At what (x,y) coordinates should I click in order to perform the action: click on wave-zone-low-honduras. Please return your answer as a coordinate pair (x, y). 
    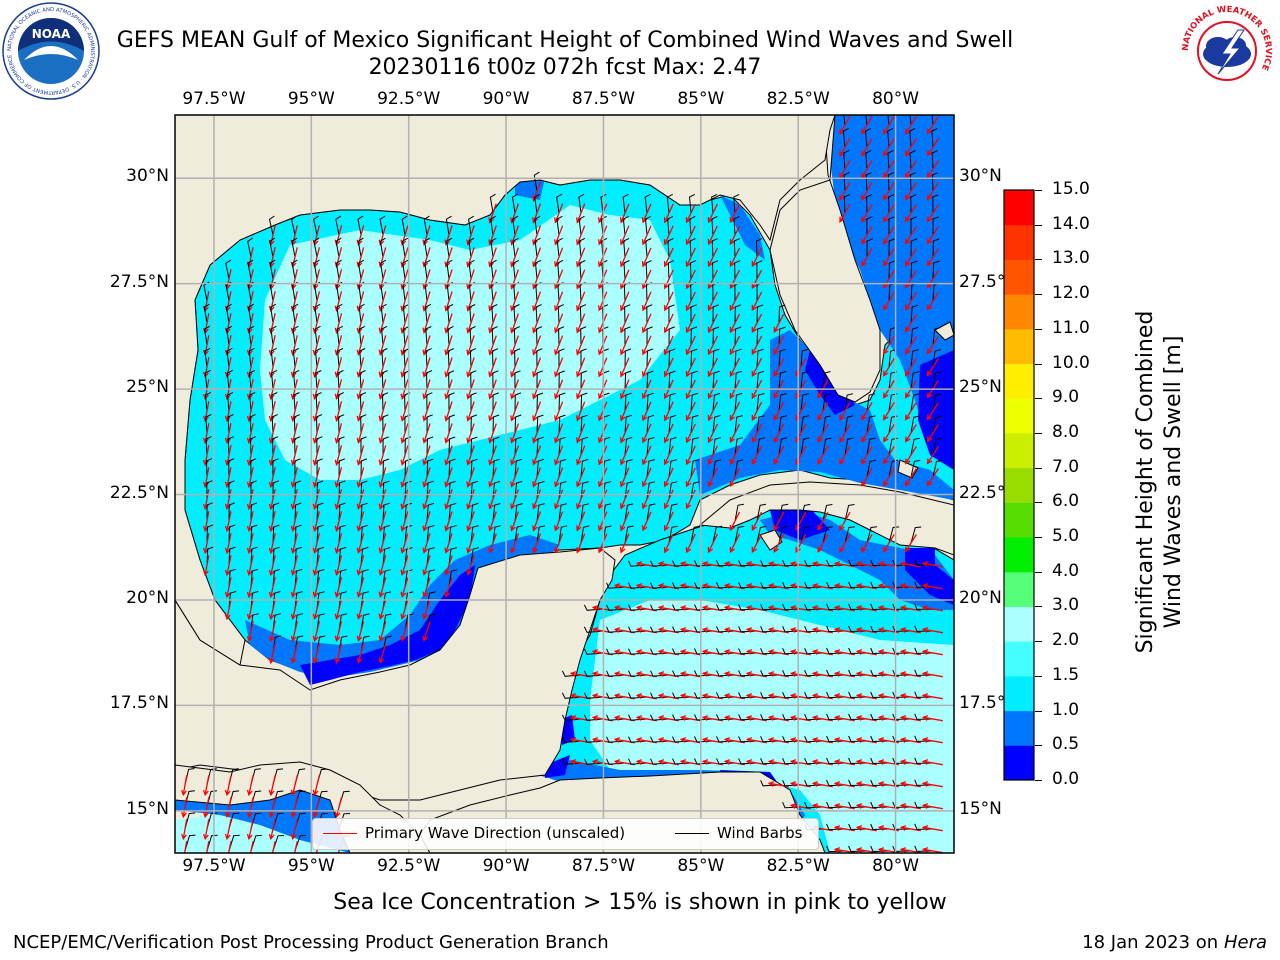
    Looking at the image, I should click on (667, 765).